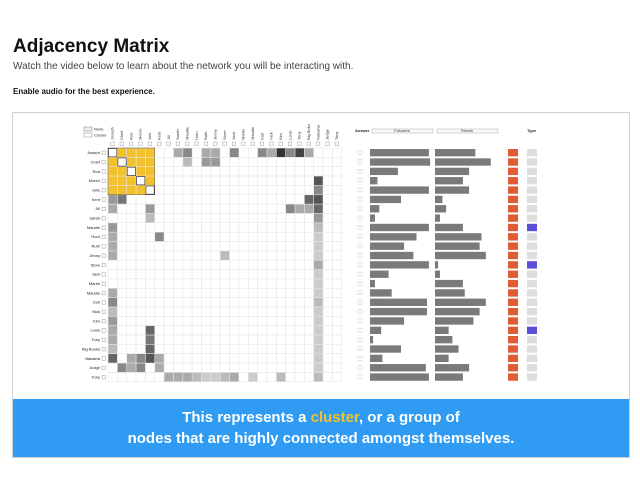  What do you see at coordinates (112, 133) in the screenshot?
I see `column-label: Joseph` at bounding box center [112, 133].